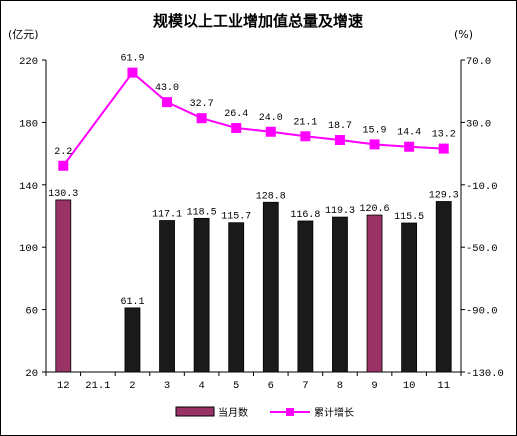  Describe the element at coordinates (271, 196) in the screenshot. I see `bar-data-label: 128.8` at that location.